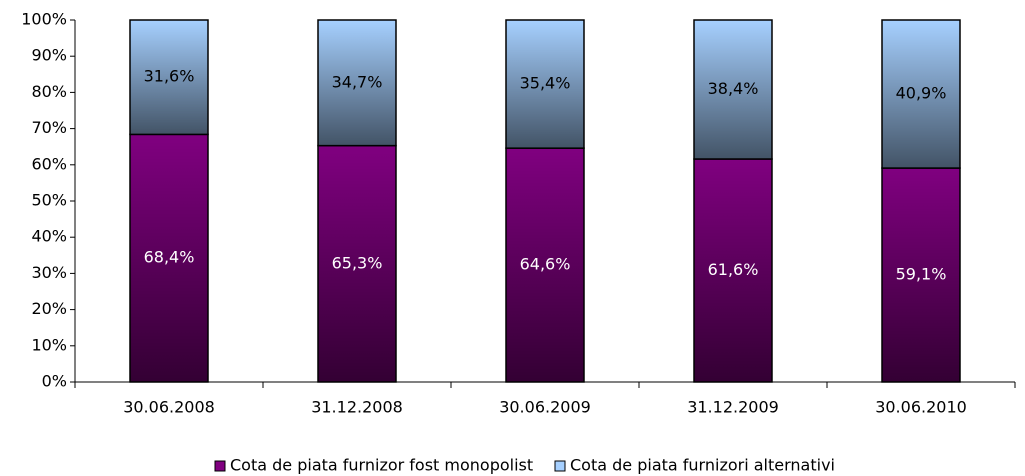  Describe the element at coordinates (49, 163) in the screenshot. I see `y-tick-label: 60%` at that location.